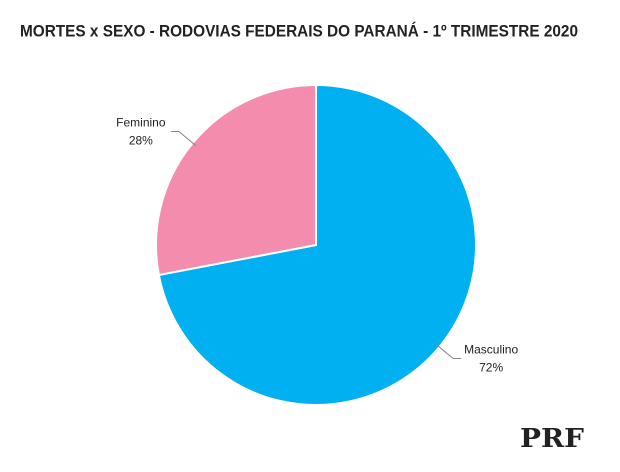  Describe the element at coordinates (141, 141) in the screenshot. I see `slice-value-label: 28%` at that location.